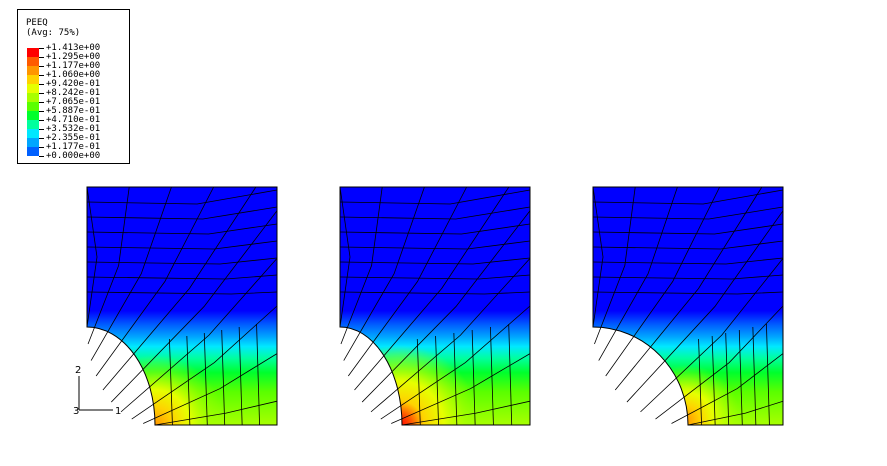 The image size is (887, 466). I want to click on legend-label: +9.420e-01, so click(73, 84).